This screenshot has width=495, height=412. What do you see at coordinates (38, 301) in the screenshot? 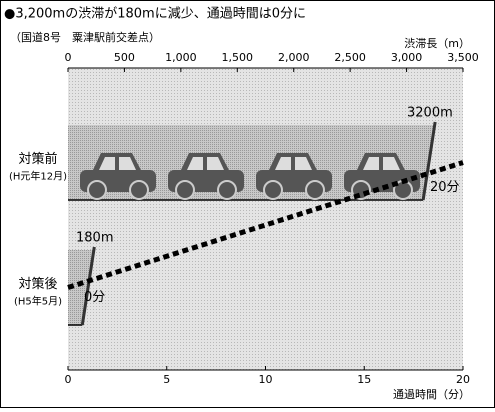
I see `category-note: (H5年5月)` at bounding box center [38, 301].